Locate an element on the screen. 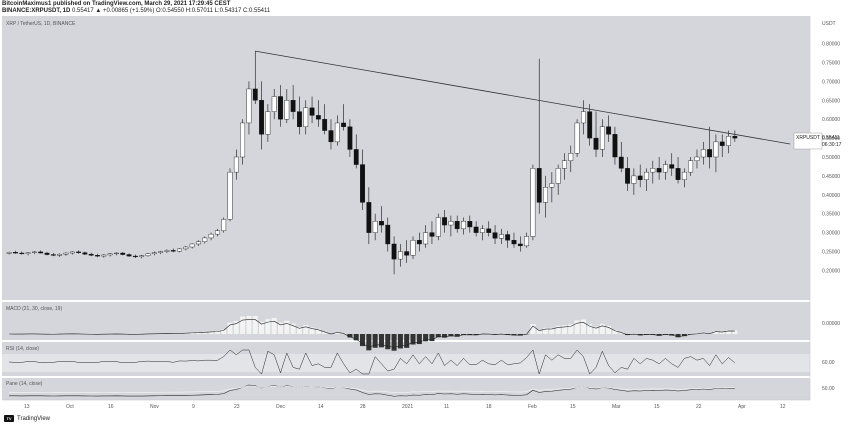 The image size is (850, 426). macd-pane is located at coordinates (406, 321).